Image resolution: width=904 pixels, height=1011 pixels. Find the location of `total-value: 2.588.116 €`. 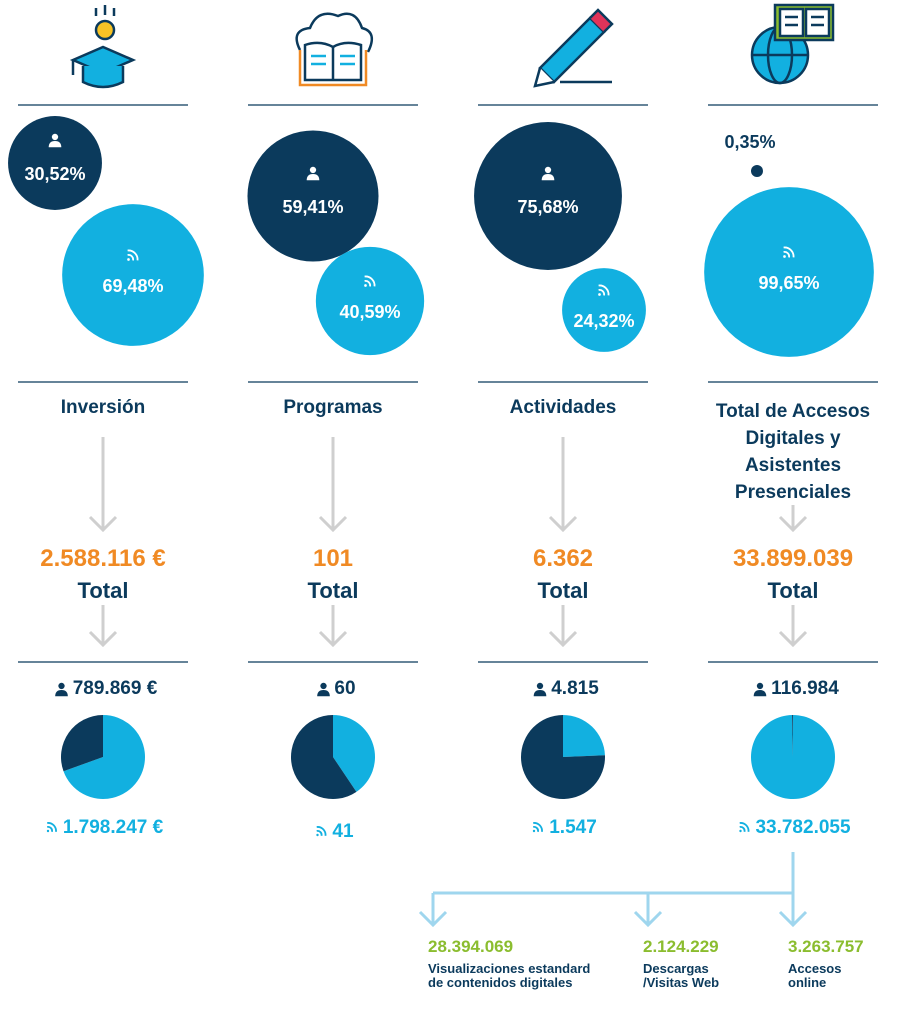

total-value: 2.588.116 € is located at coordinates (103, 558).